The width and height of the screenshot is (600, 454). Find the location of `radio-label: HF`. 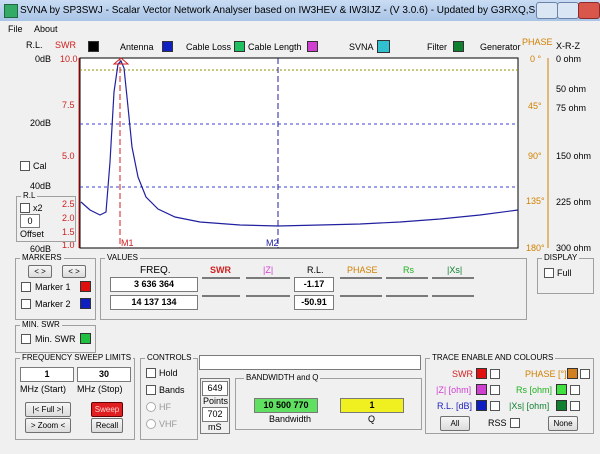

radio-label: HF is located at coordinates (165, 407).